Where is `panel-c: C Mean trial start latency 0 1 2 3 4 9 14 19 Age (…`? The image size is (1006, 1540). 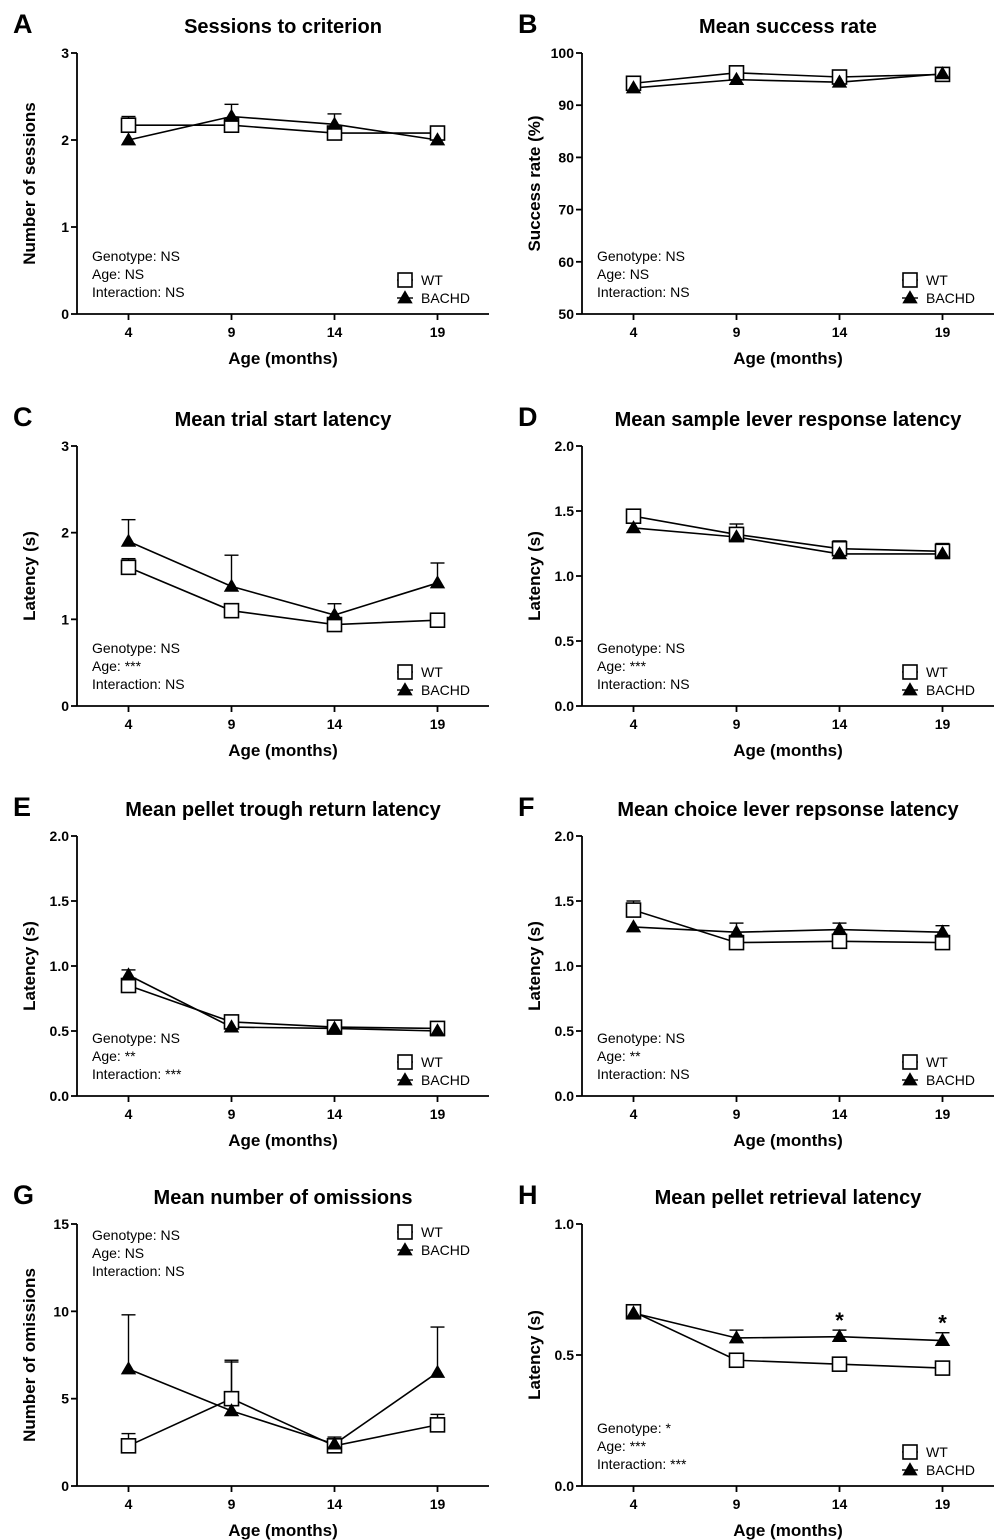 panel-c: C Mean trial start latency 0 1 2 3 4 9 14 19 Age (… is located at coordinates (251, 581).